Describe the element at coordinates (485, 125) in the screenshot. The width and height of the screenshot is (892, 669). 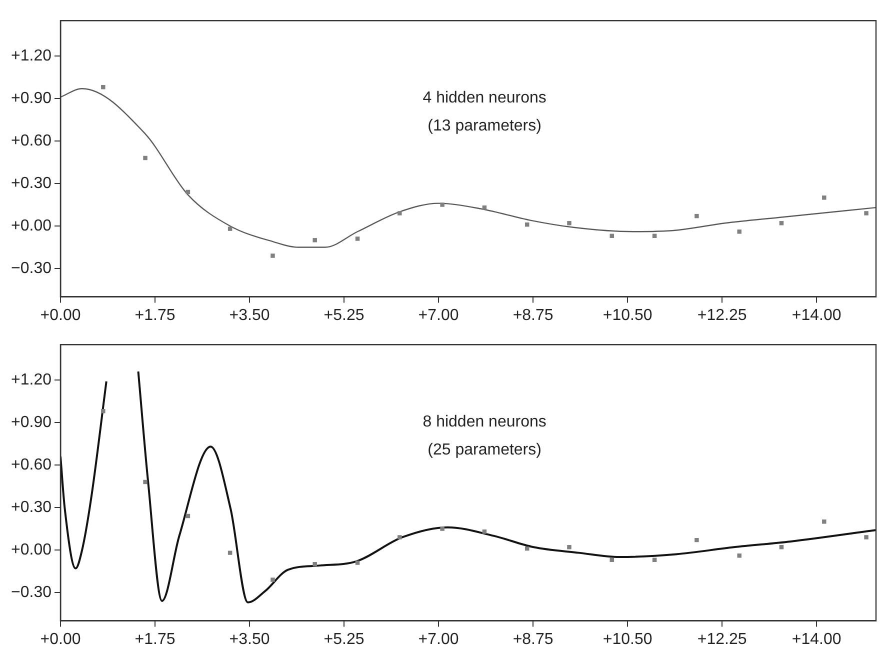
I see `annotation: (13 parameters)` at that location.